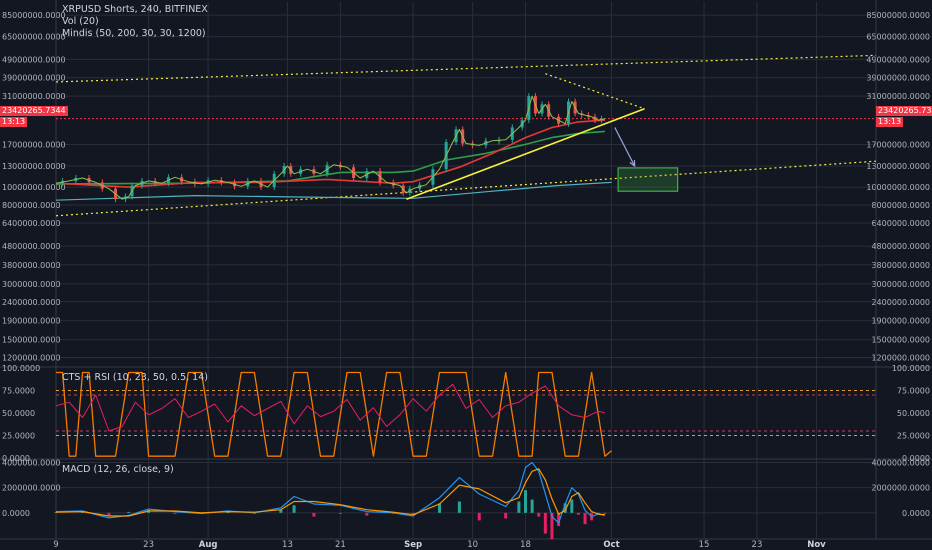 The height and width of the screenshot is (550, 932). What do you see at coordinates (900, 302) in the screenshot?
I see `y-tick-label-right: 2400000.0000` at bounding box center [900, 302].